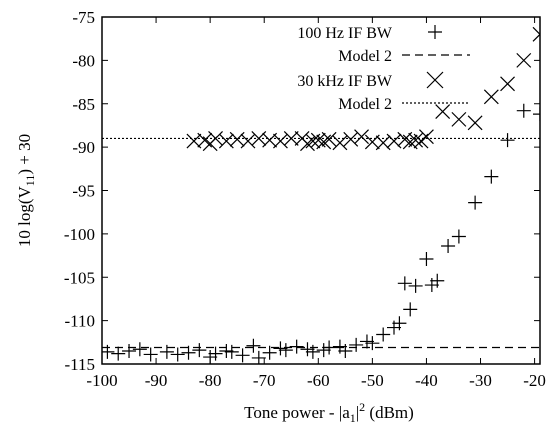 Image resolution: width=553 pixels, height=427 pixels. What do you see at coordinates (26, 190) in the screenshot?
I see `y-axis-label: 10 log(V11) + 30` at bounding box center [26, 190].